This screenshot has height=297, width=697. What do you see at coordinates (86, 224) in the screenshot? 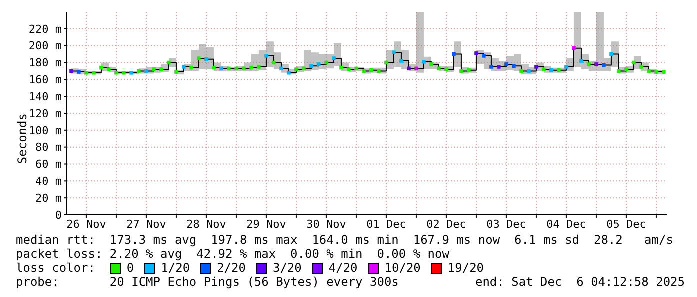
I see `x-tick-label: 26 Nov` at bounding box center [86, 224].